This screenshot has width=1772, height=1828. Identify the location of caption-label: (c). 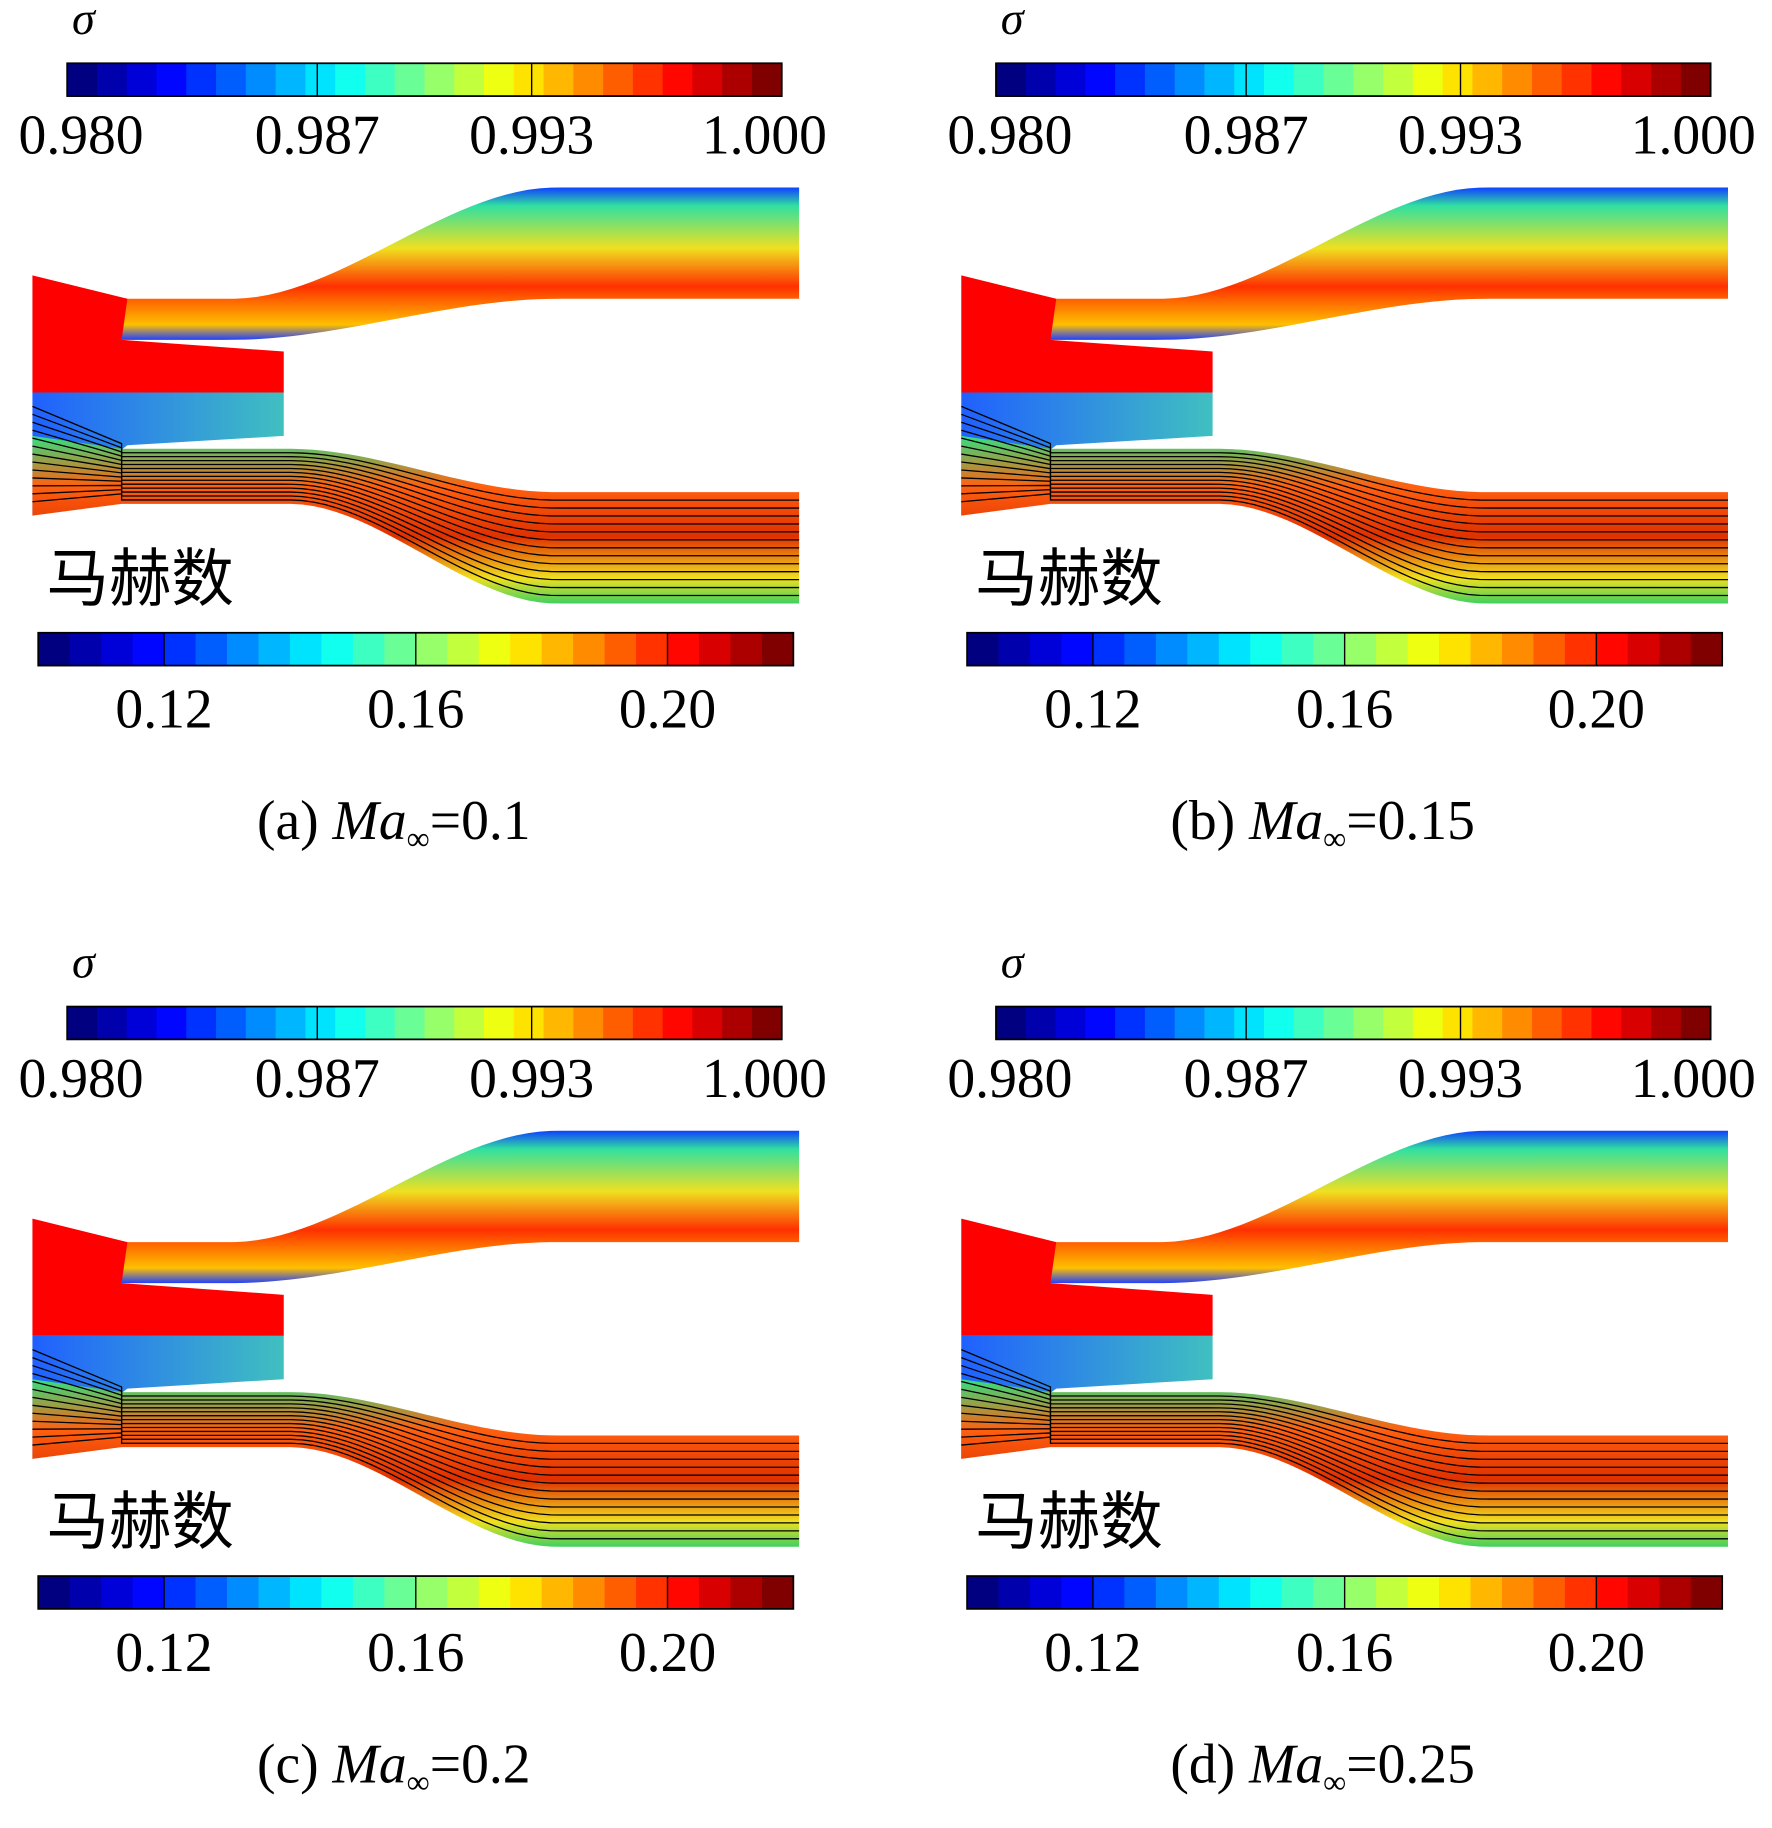
(288, 1764).